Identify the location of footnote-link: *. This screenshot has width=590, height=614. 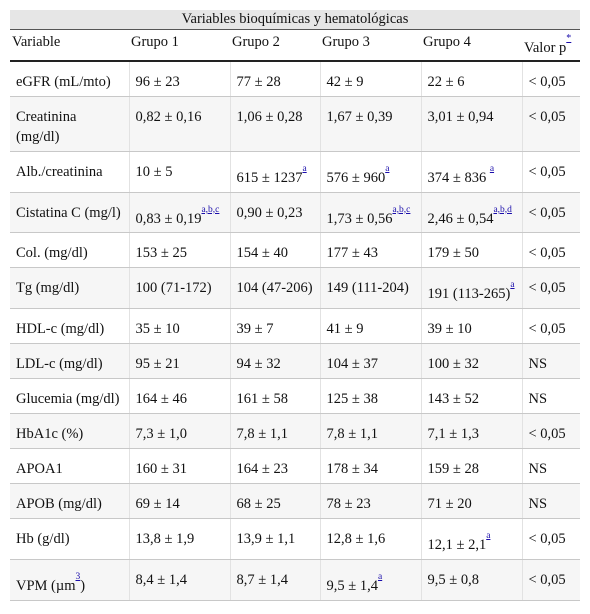
(569, 38).